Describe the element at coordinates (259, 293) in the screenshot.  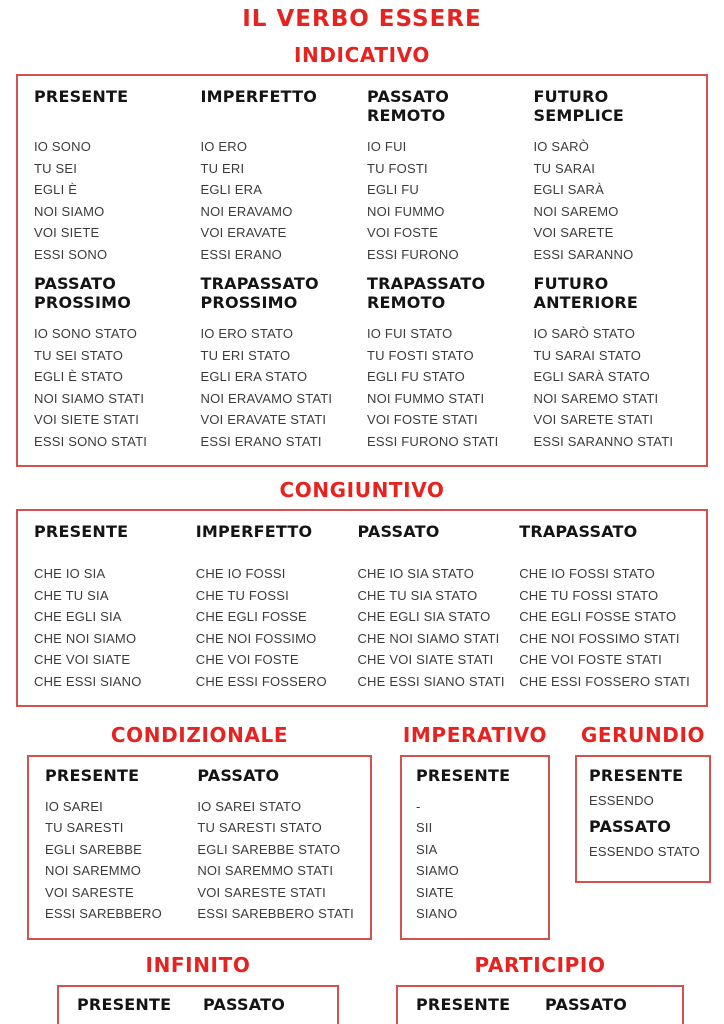
I see `tense-name: TRAPASSATO PROSSIMO` at that location.